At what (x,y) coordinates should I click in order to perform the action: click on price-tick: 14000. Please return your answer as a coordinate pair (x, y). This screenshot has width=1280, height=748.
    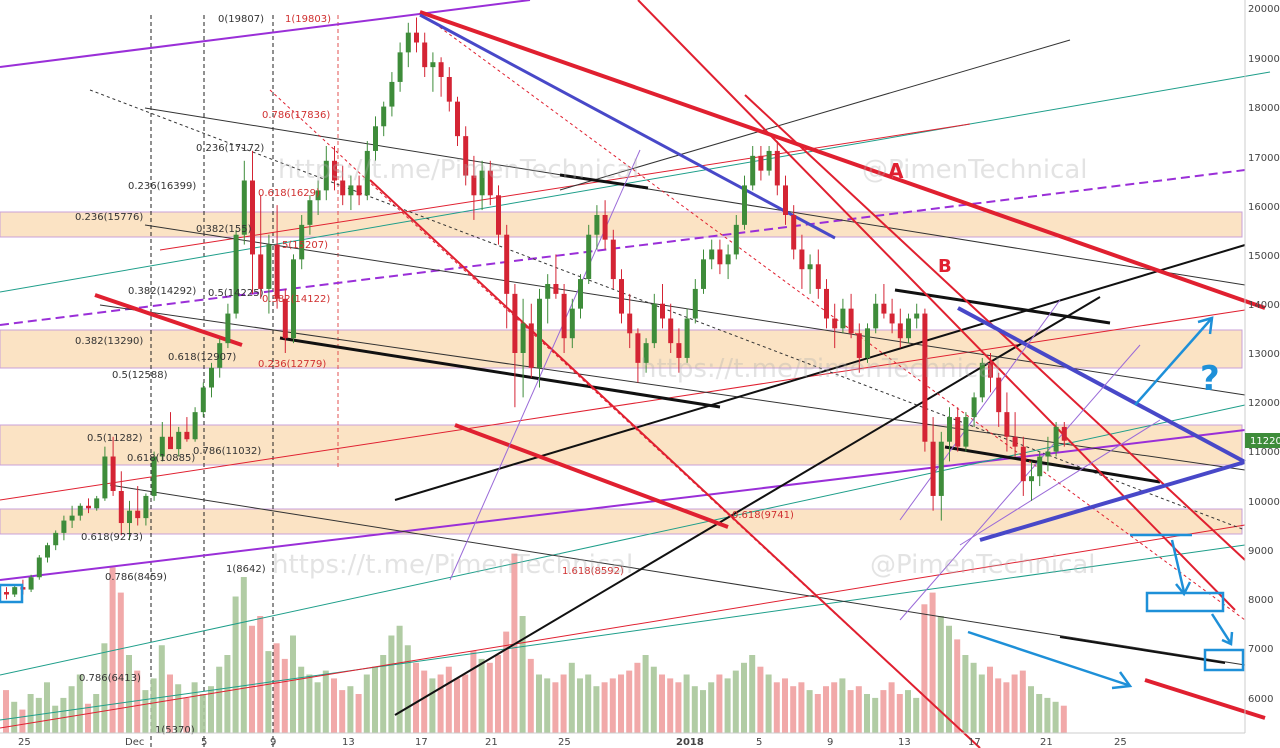
    Looking at the image, I should click on (1264, 305).